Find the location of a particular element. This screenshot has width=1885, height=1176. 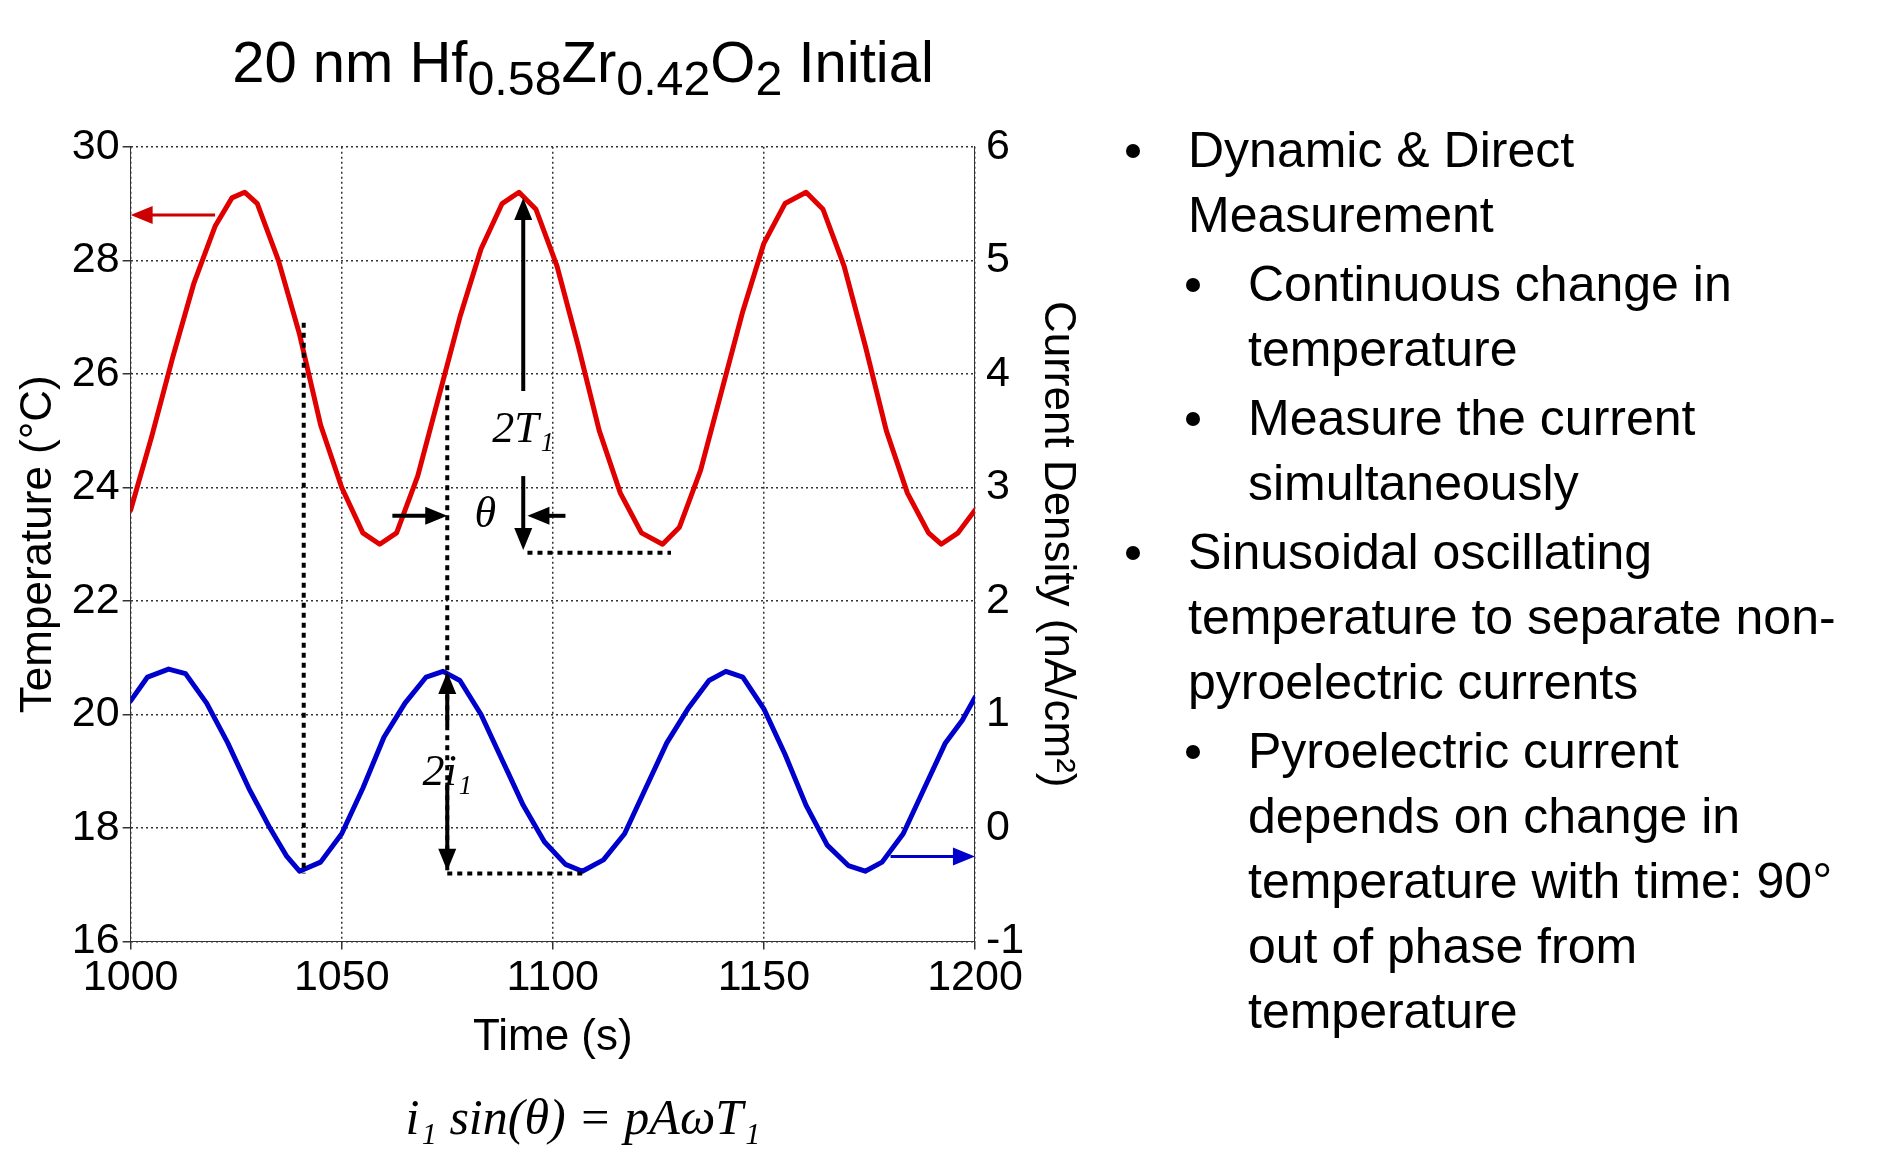

y2-tick-label: 5 is located at coordinates (997, 257).